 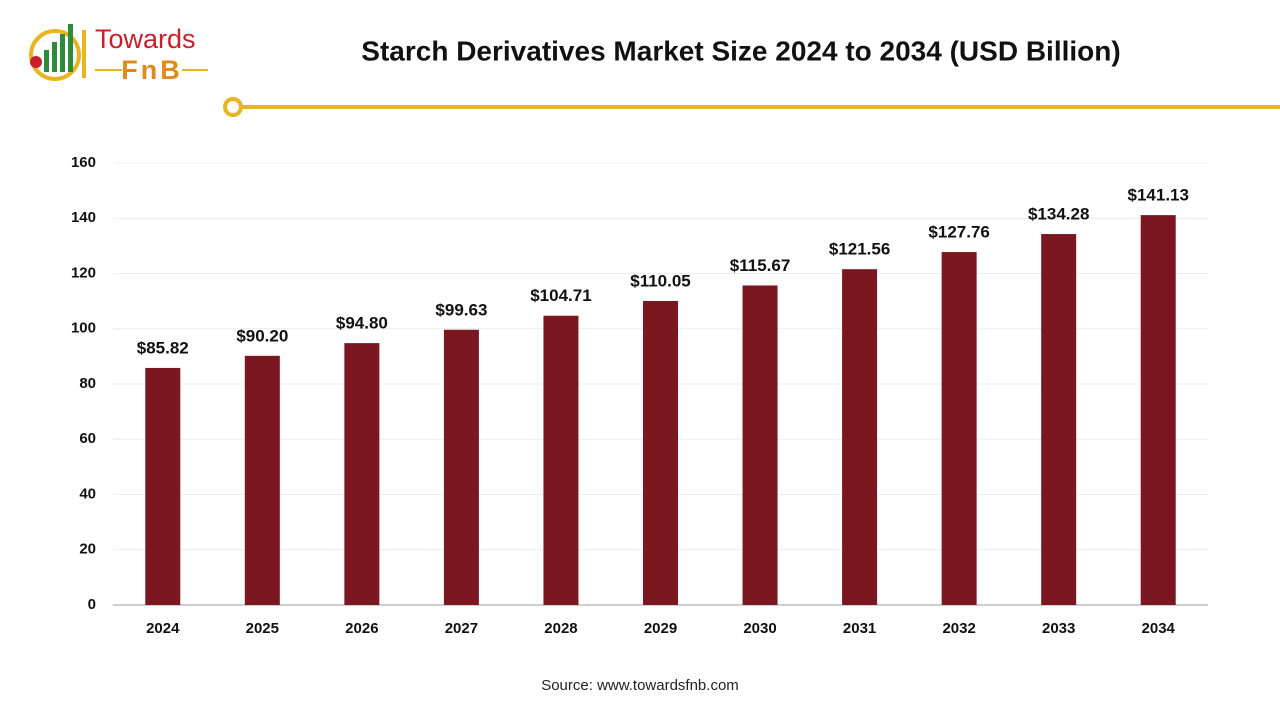 What do you see at coordinates (958, 232) in the screenshot?
I see `value-label: $127.76` at bounding box center [958, 232].